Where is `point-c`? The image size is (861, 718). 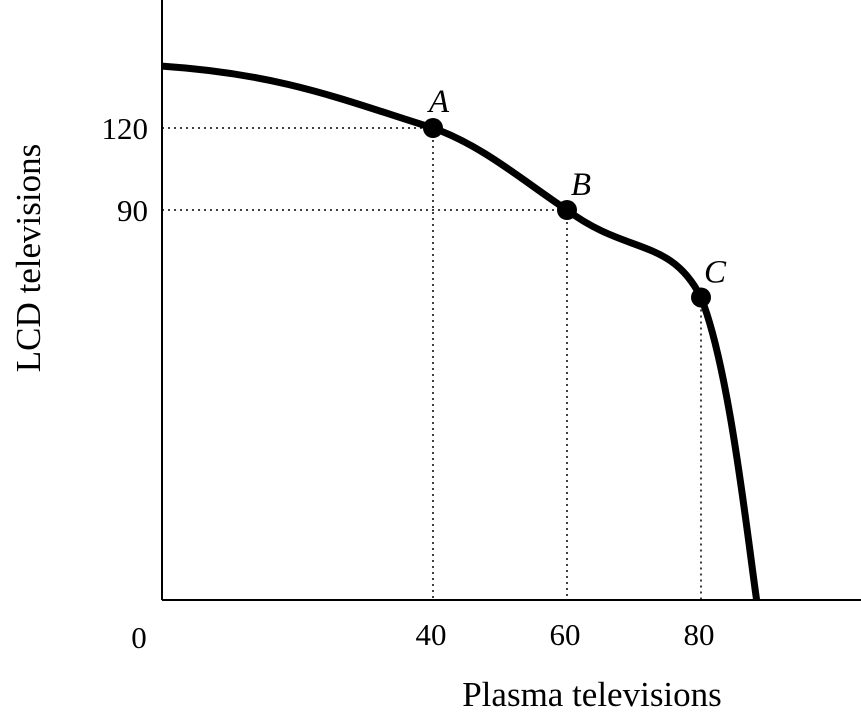 point-c is located at coordinates (701, 297).